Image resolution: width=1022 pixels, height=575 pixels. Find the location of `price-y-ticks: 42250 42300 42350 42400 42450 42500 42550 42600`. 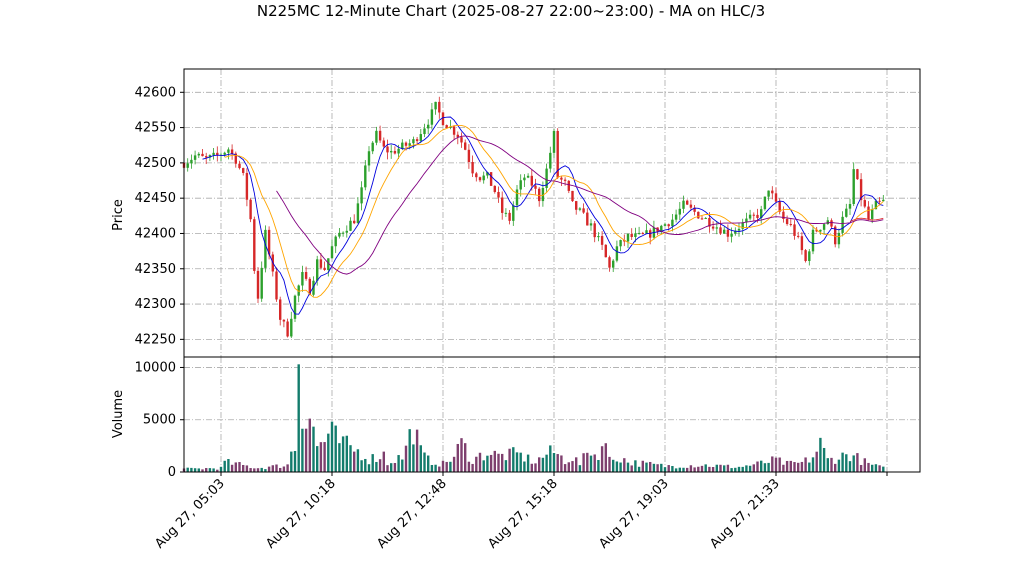

price-y-ticks: 42250 42300 42350 42400 42450 42500 42550 42600 is located at coordinates (159, 216).